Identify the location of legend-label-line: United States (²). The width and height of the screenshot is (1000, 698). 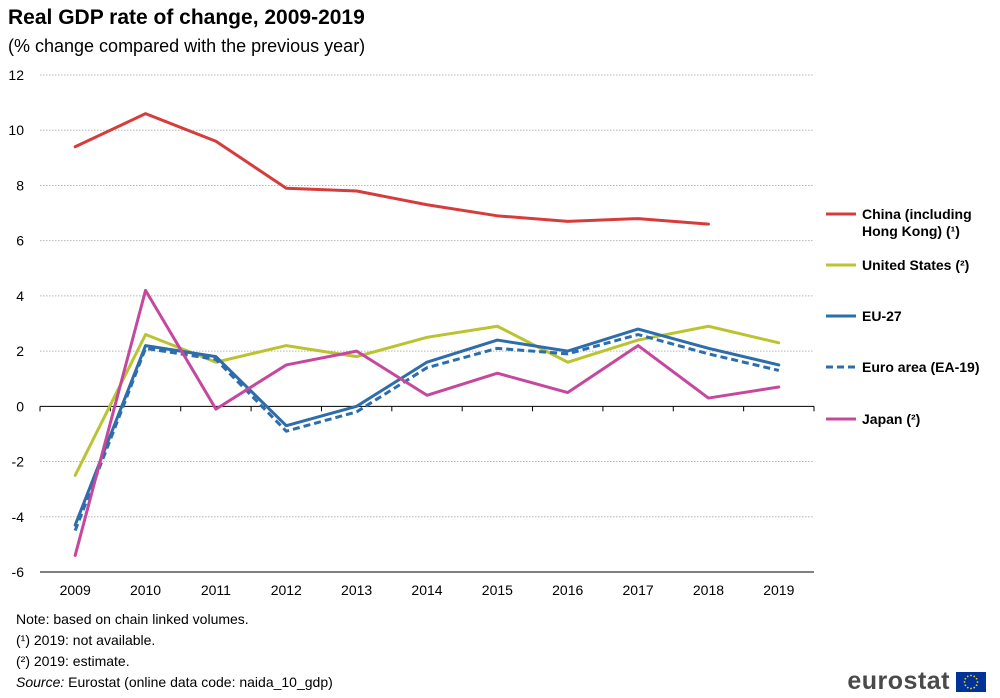
(915, 265).